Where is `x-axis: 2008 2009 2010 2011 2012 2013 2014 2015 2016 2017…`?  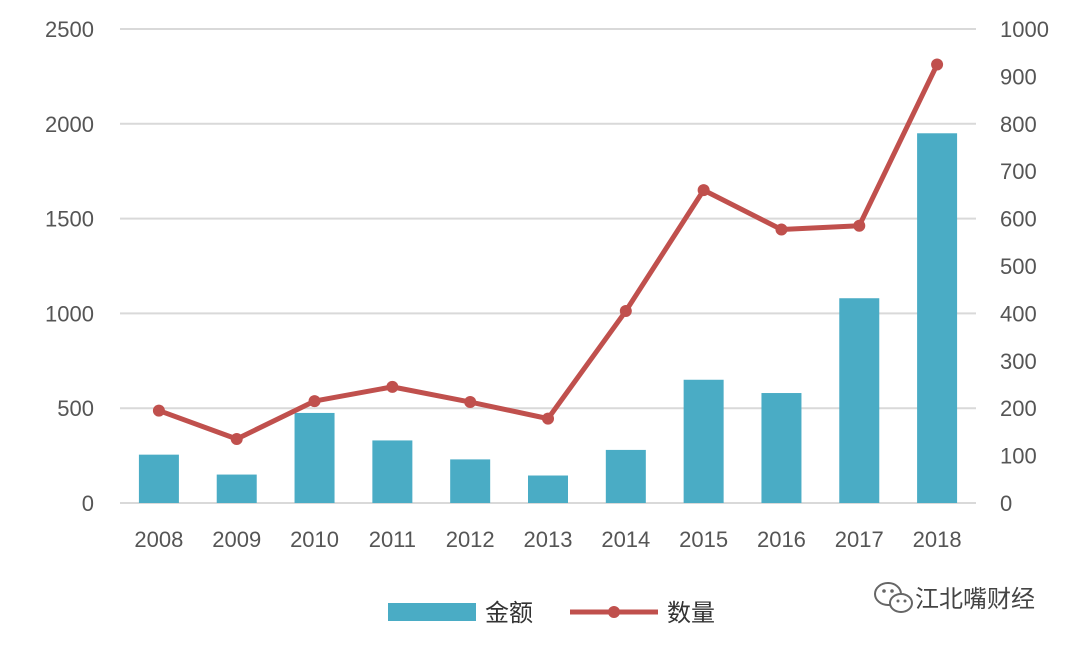 x-axis: 2008 2009 2010 2011 2012 2013 2014 2015 2016 2017… is located at coordinates (547, 539).